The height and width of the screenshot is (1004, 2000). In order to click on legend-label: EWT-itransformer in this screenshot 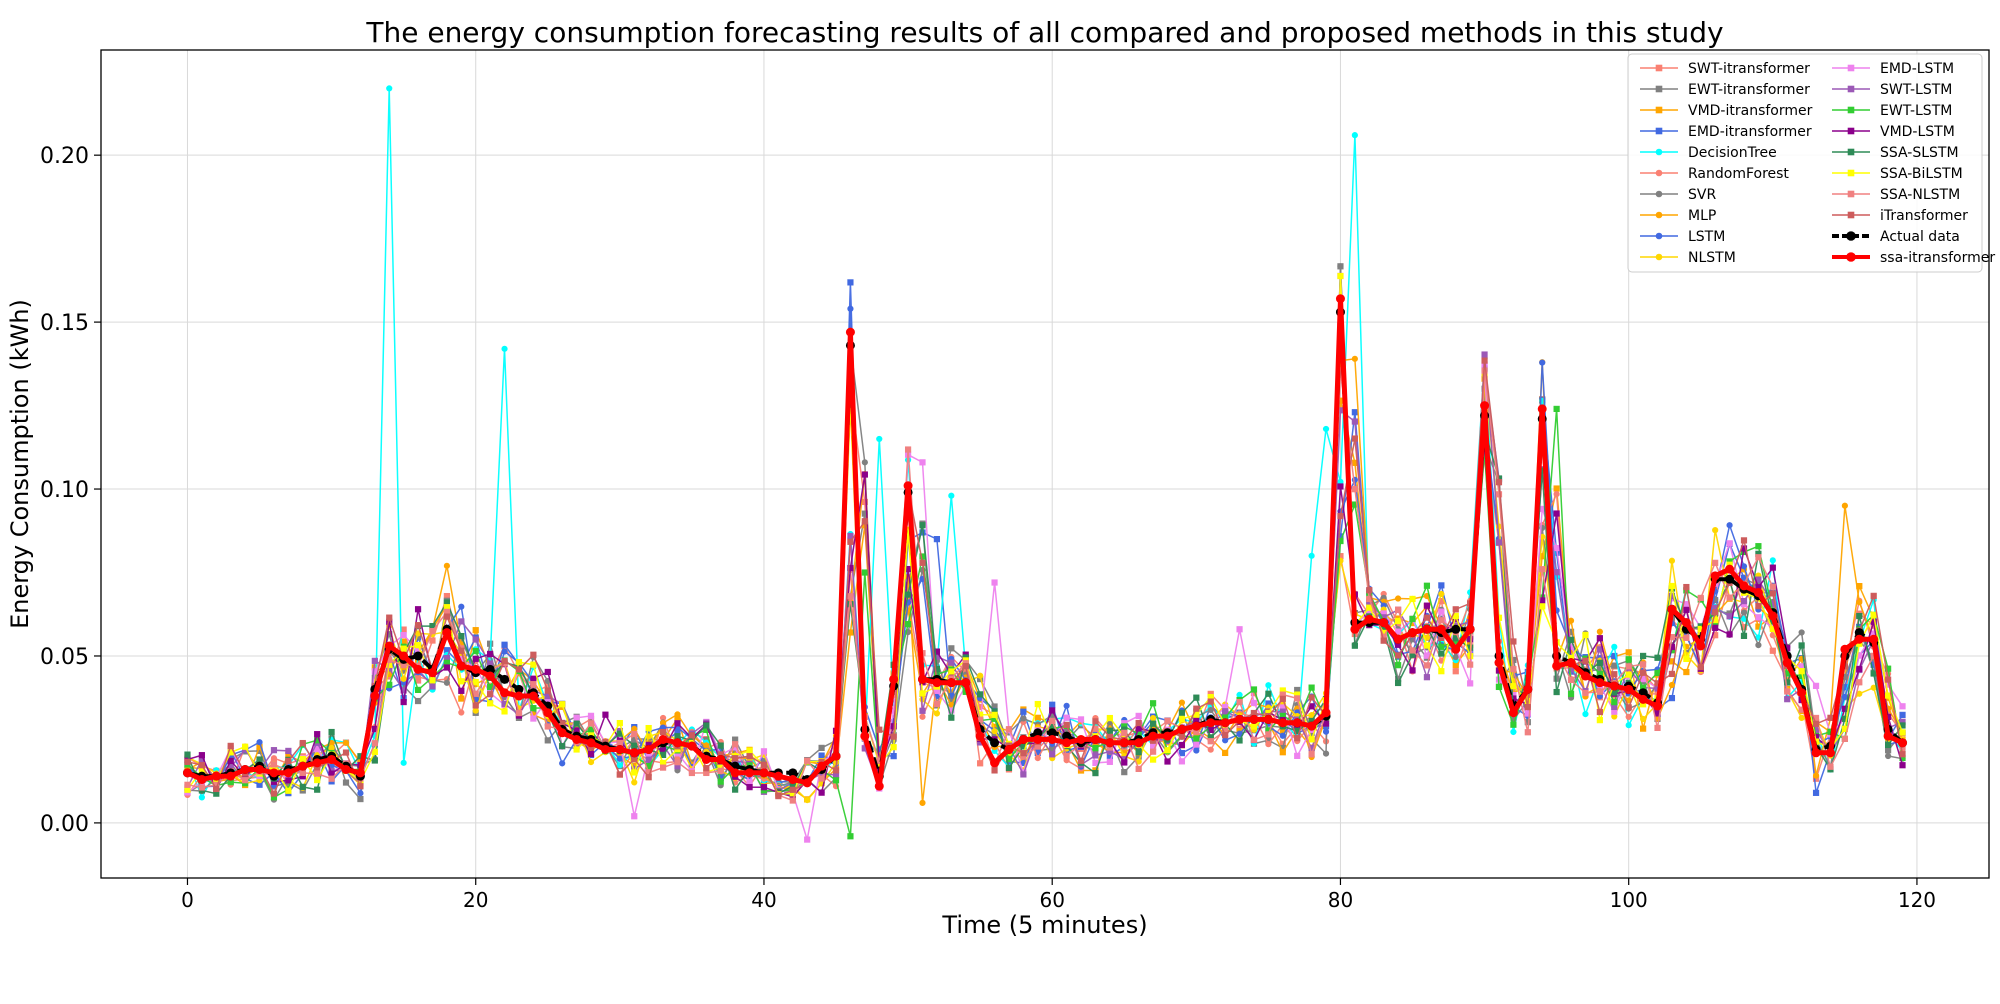, I will do `click(1749, 90)`.